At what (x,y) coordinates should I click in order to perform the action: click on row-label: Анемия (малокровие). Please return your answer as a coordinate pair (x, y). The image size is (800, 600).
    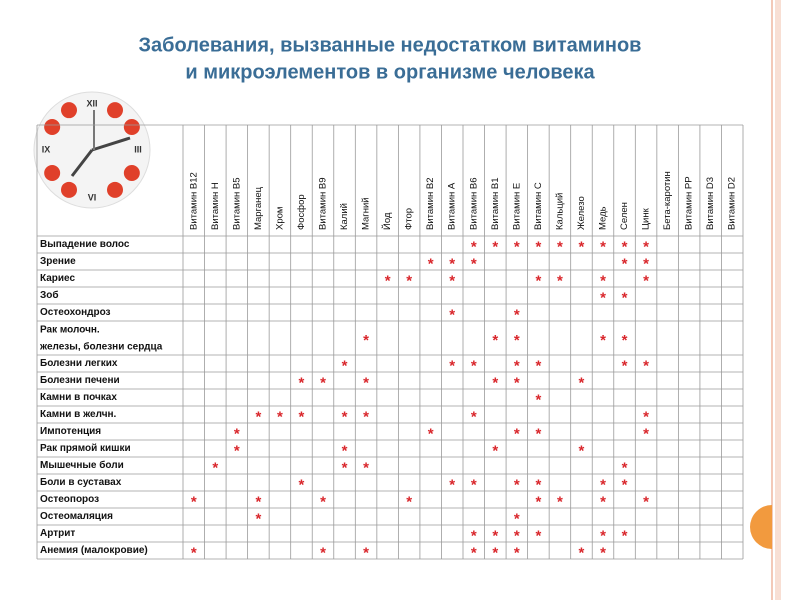
    Looking at the image, I should click on (94, 550).